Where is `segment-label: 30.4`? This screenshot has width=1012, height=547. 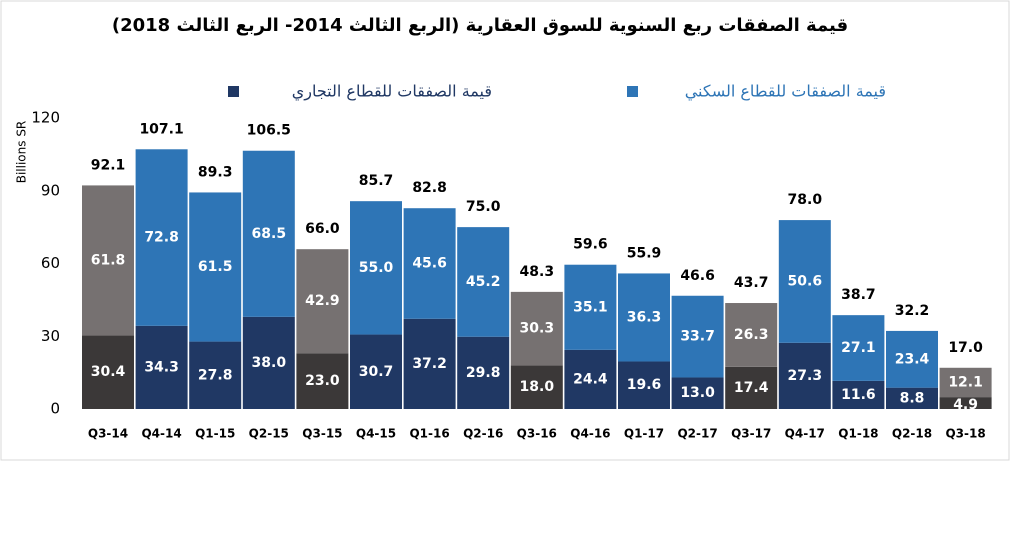 segment-label: 30.4 is located at coordinates (108, 372).